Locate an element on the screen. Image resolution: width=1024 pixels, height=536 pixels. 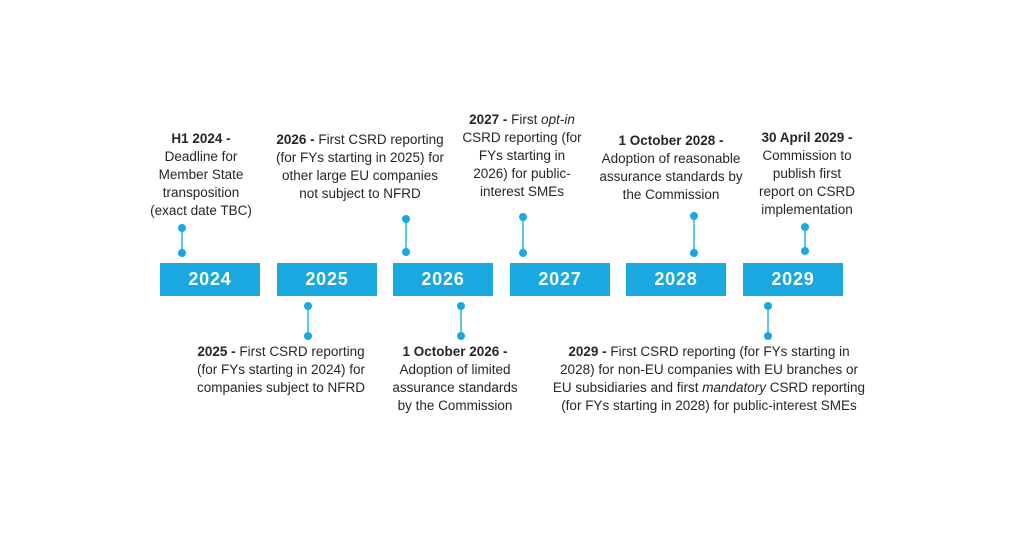
annotation-date: 2026 - is located at coordinates (297, 139).